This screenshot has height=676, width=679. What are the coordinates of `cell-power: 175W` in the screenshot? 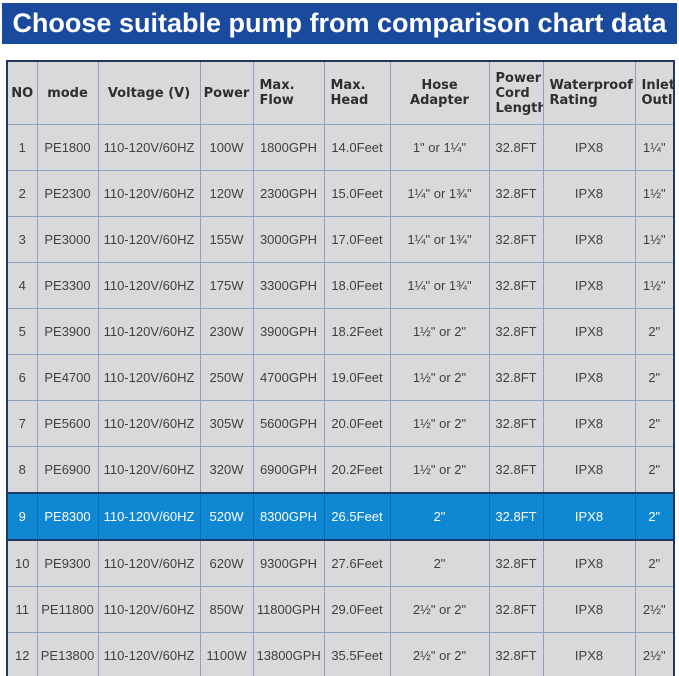 It's located at (226, 285).